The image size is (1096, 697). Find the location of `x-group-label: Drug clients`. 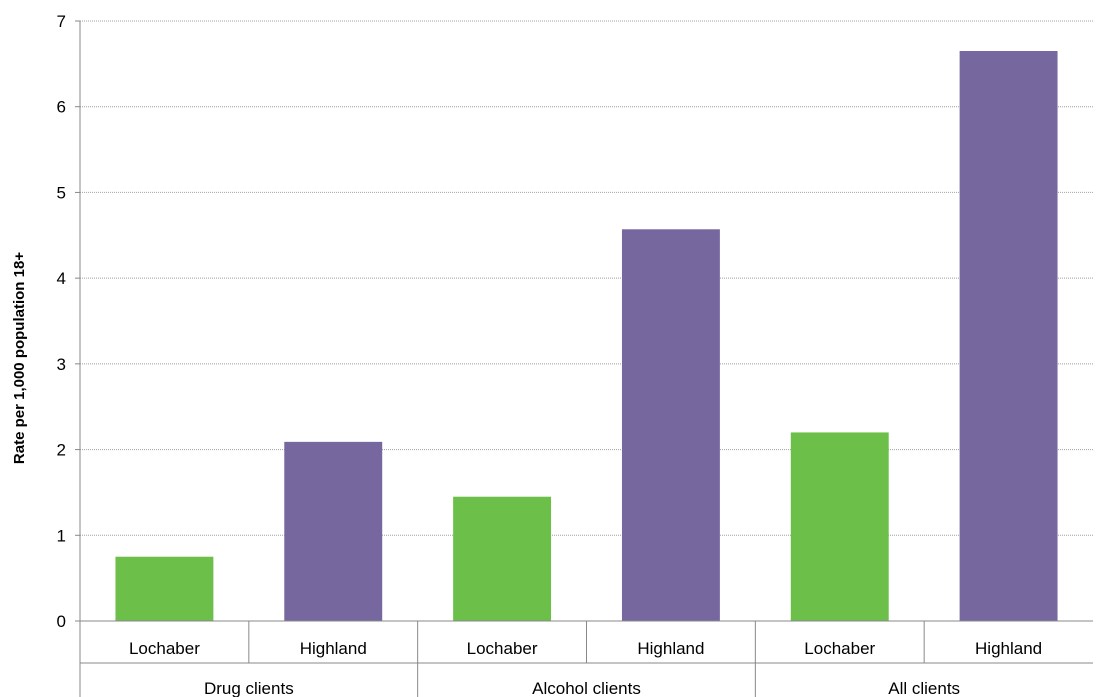

x-group-label: Drug clients is located at coordinates (249, 688).